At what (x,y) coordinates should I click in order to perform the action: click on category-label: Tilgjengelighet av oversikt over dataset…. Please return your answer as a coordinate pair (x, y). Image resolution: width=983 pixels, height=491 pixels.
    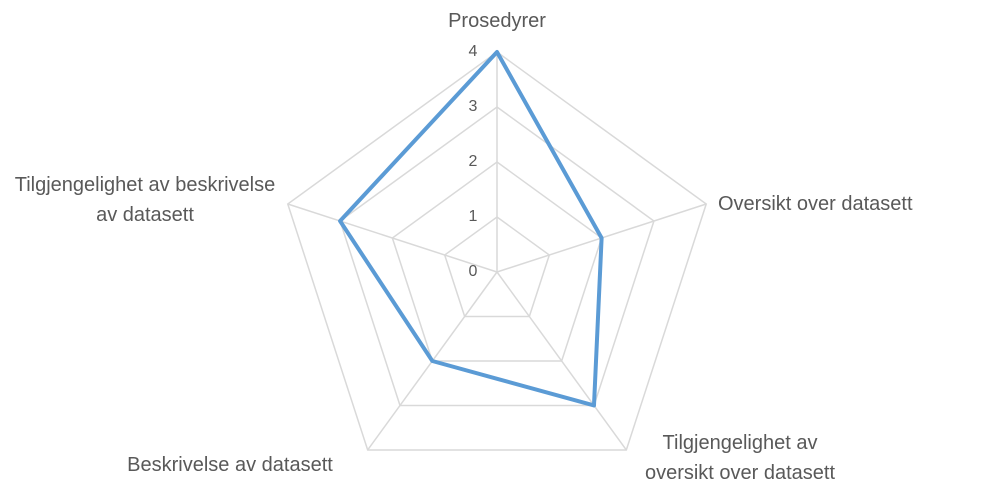
    Looking at the image, I should click on (740, 458).